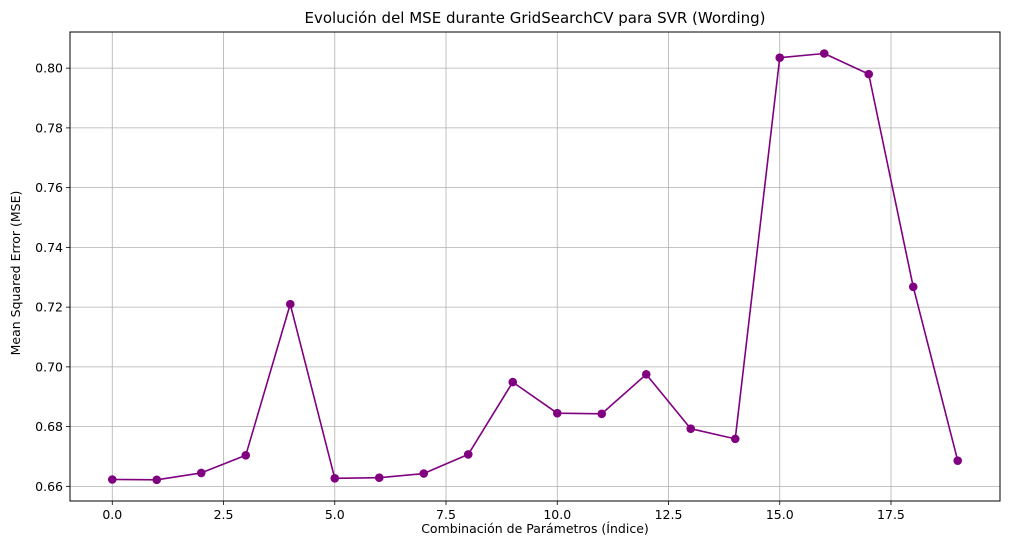  Describe the element at coordinates (557, 514) in the screenshot. I see `x-tick-label: 10.0` at that location.